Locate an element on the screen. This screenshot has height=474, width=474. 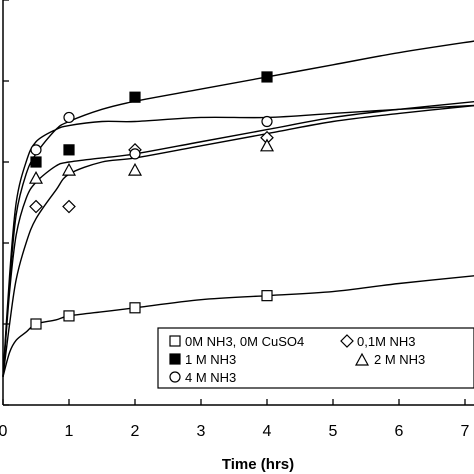
x-tick-label: 2 is located at coordinates (135, 431).